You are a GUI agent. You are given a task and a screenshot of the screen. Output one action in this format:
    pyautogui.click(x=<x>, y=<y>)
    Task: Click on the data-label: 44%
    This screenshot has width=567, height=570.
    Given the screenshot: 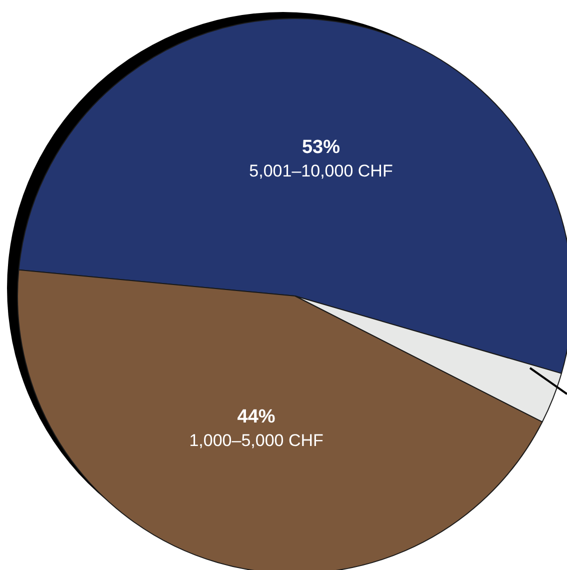 What is the action you would take?
    pyautogui.click(x=256, y=417)
    